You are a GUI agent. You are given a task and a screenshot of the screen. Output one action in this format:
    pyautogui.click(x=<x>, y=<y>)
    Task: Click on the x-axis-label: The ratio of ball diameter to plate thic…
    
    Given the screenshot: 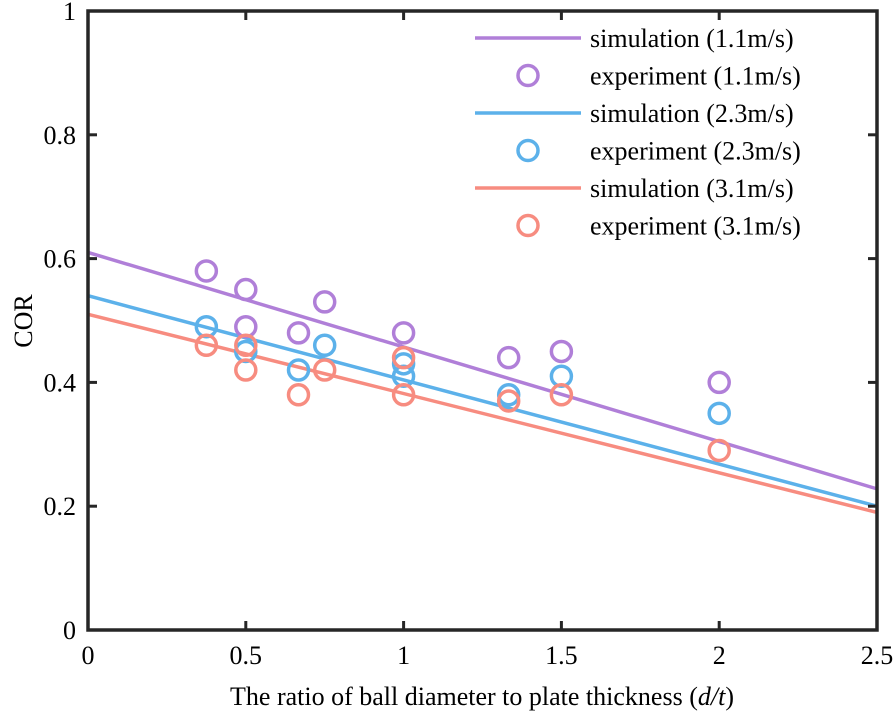 What is the action you would take?
    pyautogui.click(x=482, y=696)
    